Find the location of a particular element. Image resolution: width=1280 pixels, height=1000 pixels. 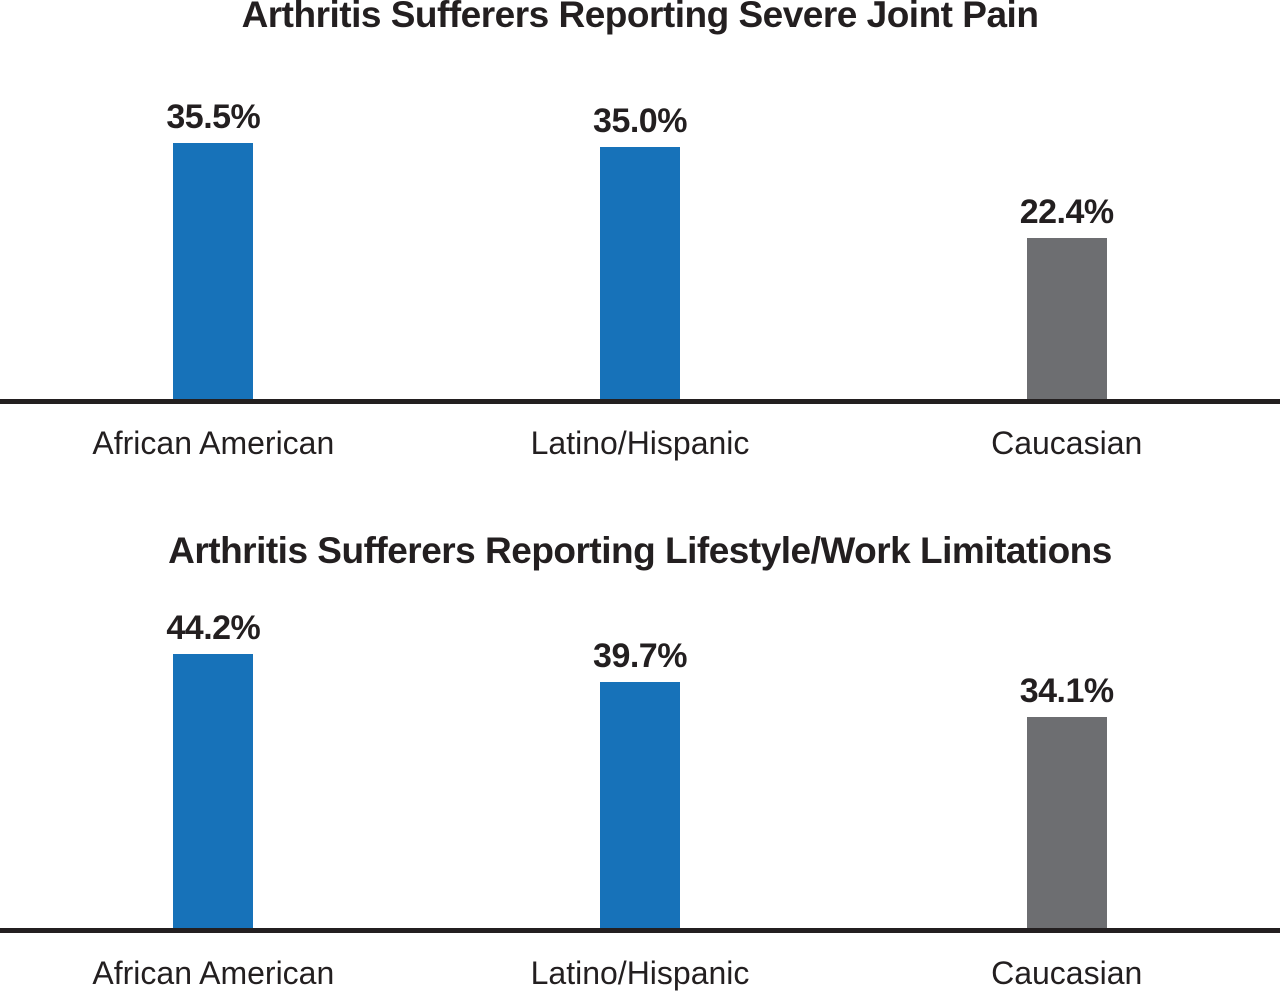

bar-value-label: 22.4% is located at coordinates (1066, 211).